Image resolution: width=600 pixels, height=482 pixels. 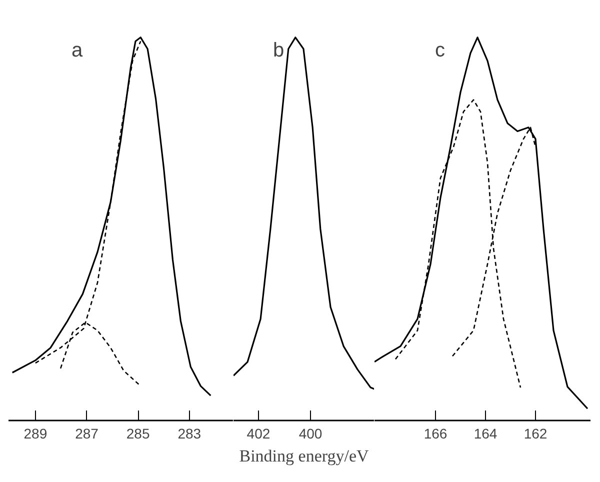 I want to click on chart-title: c, so click(x=439, y=50).